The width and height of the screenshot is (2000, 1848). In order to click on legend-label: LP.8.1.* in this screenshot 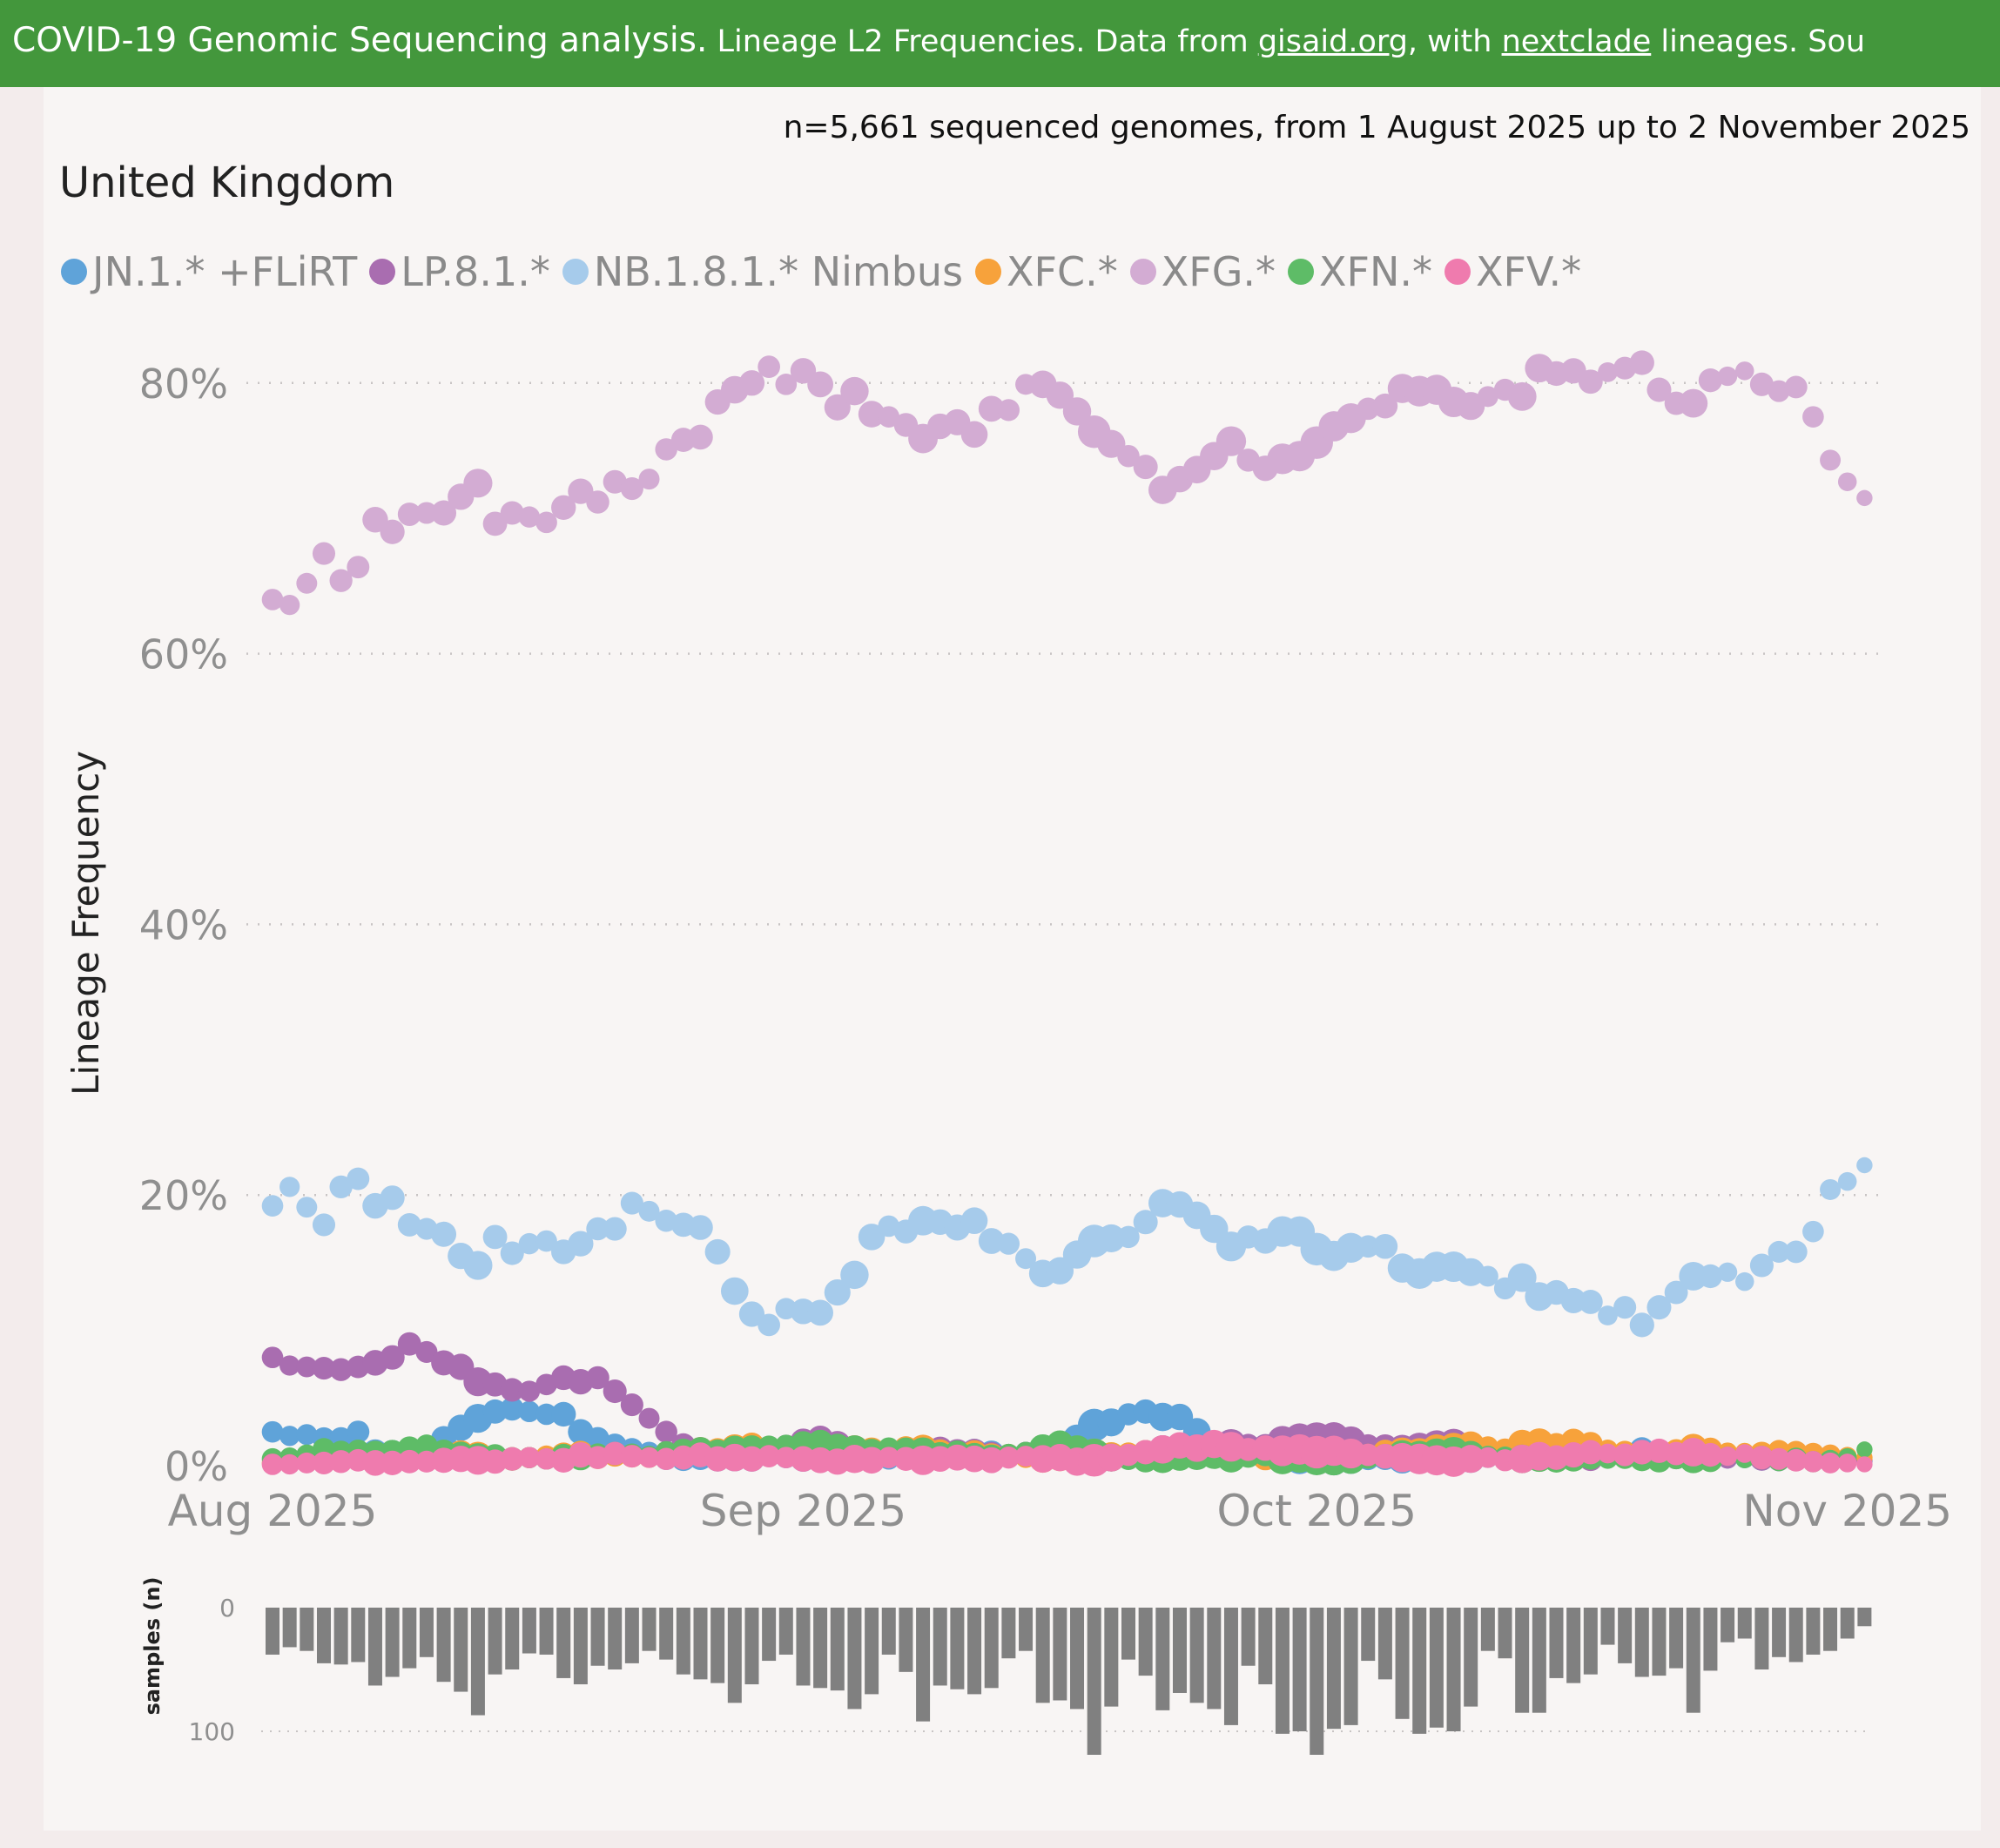, I will do `click(476, 271)`.